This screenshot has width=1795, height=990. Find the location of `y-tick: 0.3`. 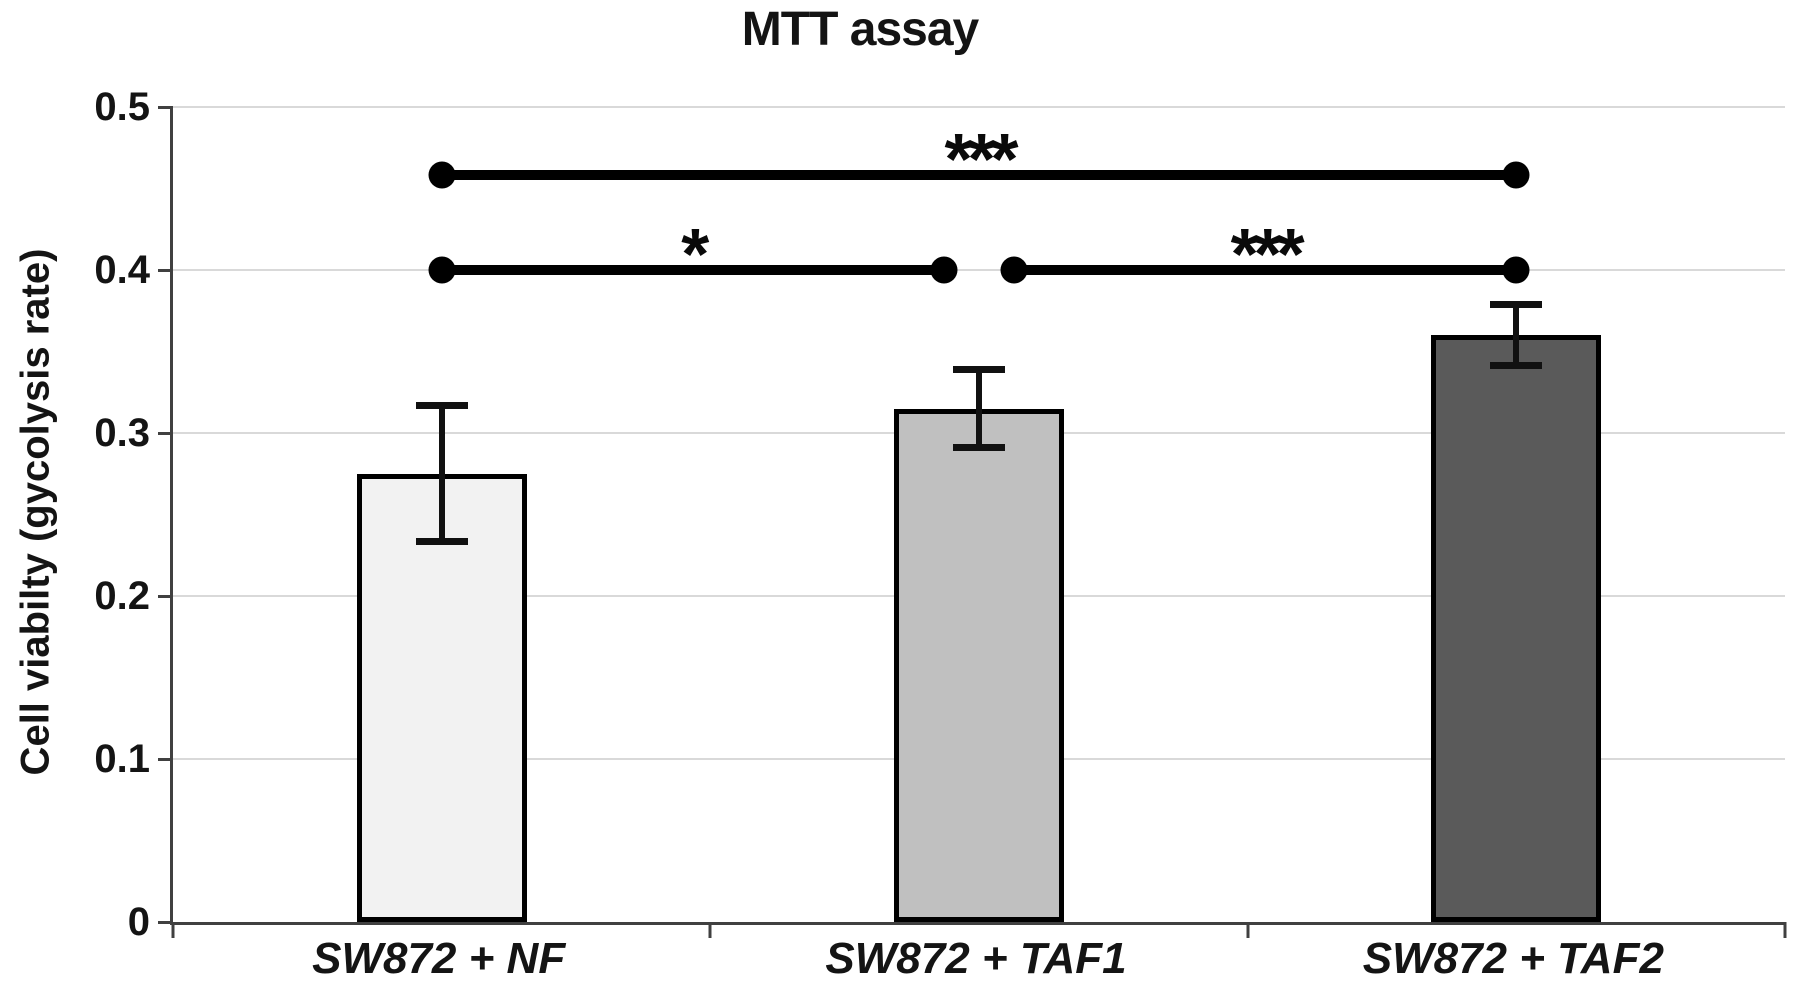

y-tick: 0.3 is located at coordinates (133, 433).